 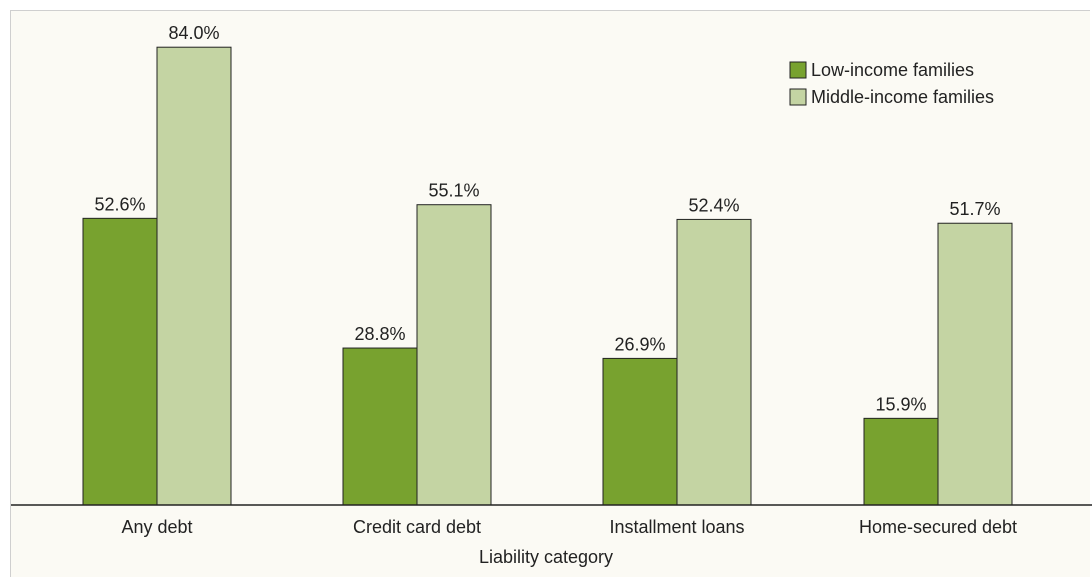 What do you see at coordinates (119, 204) in the screenshot?
I see `value-label-low-0: 52.6%` at bounding box center [119, 204].